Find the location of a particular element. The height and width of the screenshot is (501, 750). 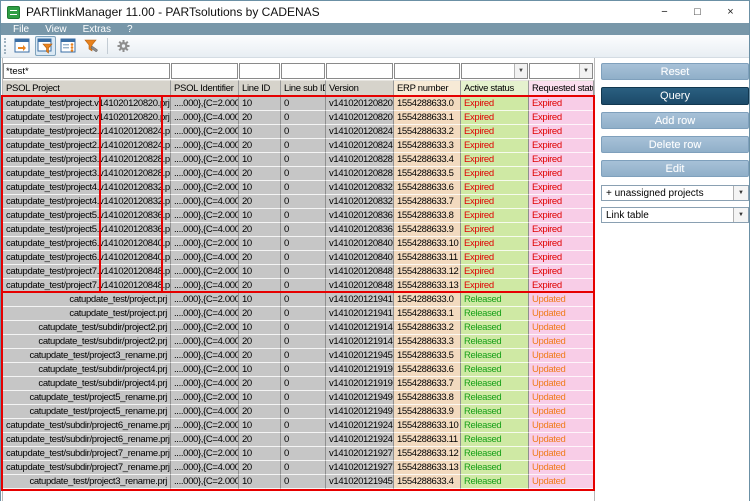

close-button: × is located at coordinates (730, 11).